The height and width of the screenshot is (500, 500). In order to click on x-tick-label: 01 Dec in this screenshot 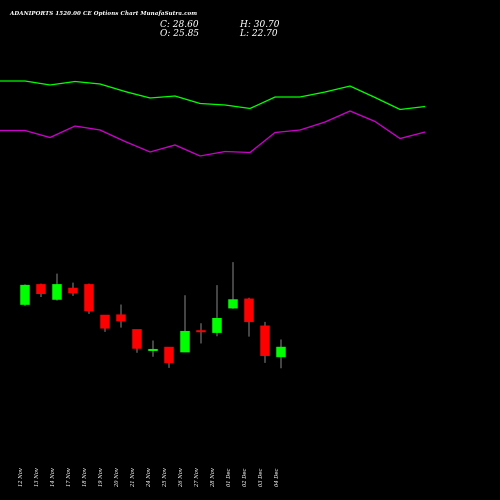, I will do `click(229, 478)`.